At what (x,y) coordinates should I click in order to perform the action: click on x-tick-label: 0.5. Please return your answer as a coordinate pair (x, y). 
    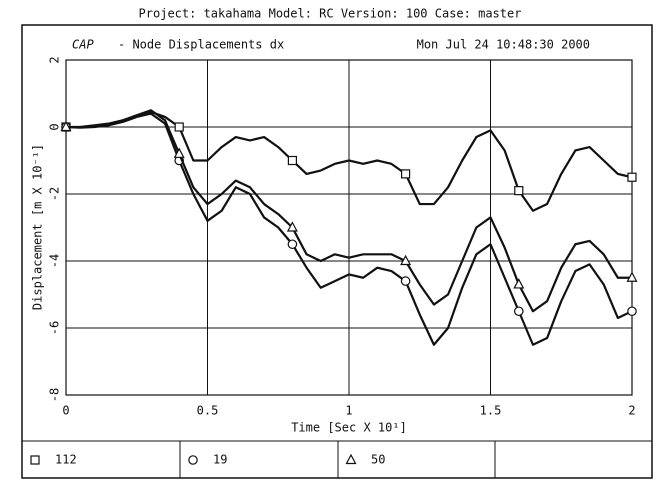
    Looking at the image, I should click on (208, 411).